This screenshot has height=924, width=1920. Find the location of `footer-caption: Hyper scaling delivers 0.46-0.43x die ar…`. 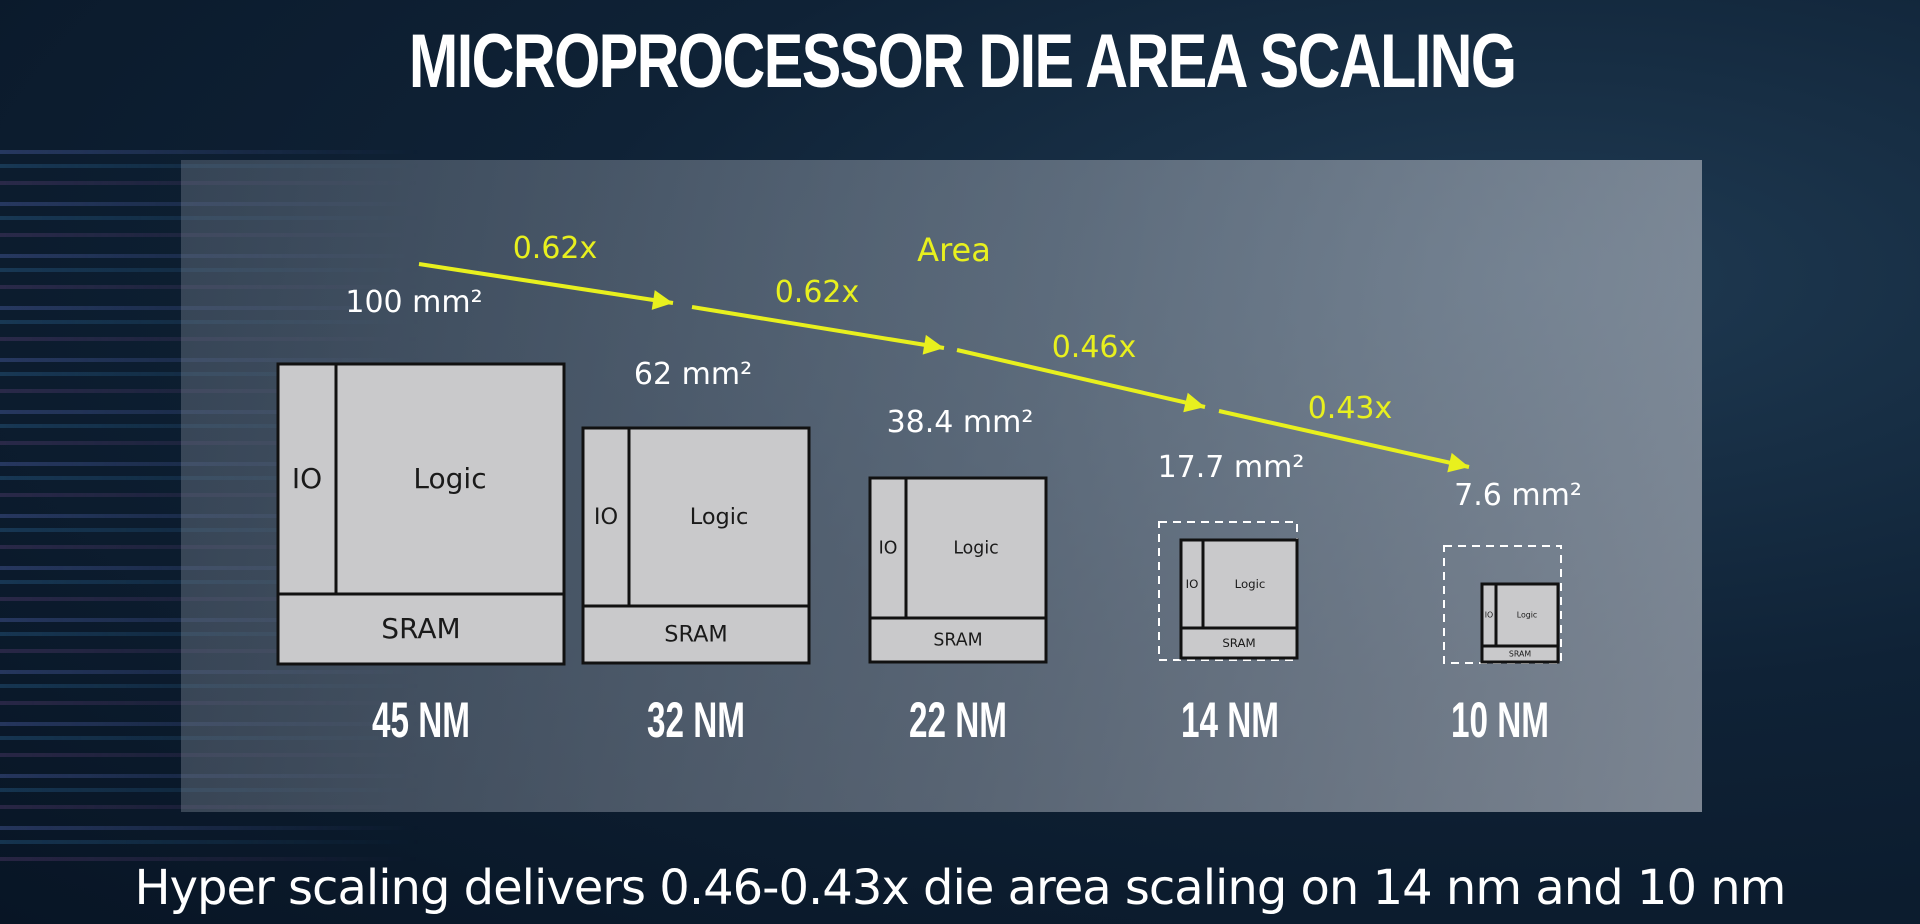

footer-caption: Hyper scaling delivers 0.46-0.43x die ar… is located at coordinates (960, 888).